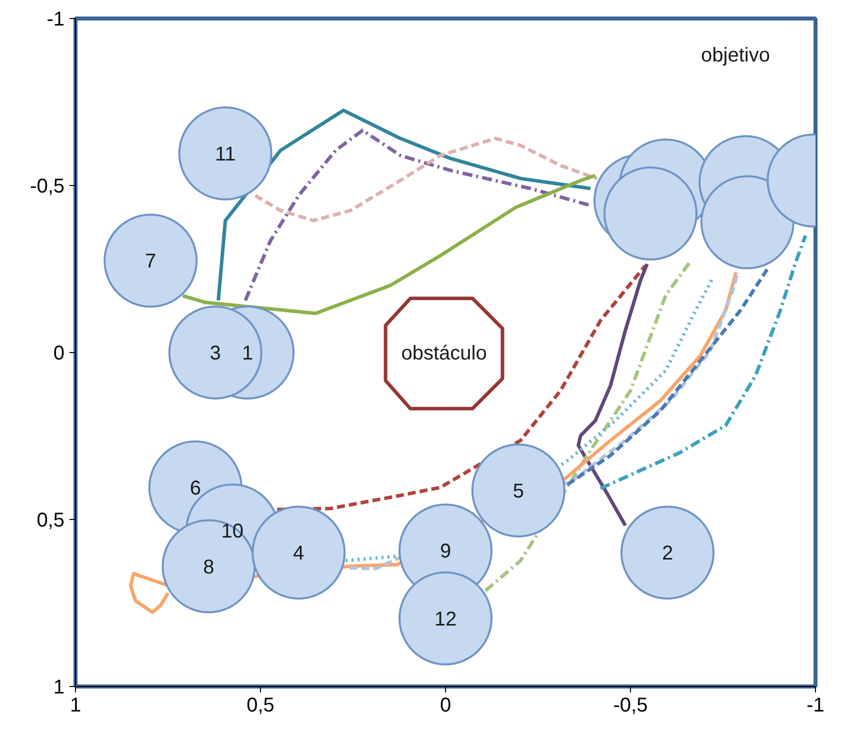 The height and width of the screenshot is (740, 849). I want to click on annotation: 6, so click(195, 488).